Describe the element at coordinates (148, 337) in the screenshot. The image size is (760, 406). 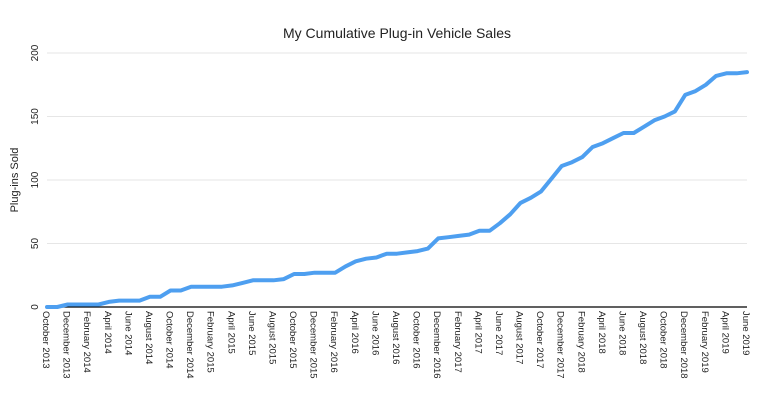
I see `x-tick-label: August 2014` at that location.